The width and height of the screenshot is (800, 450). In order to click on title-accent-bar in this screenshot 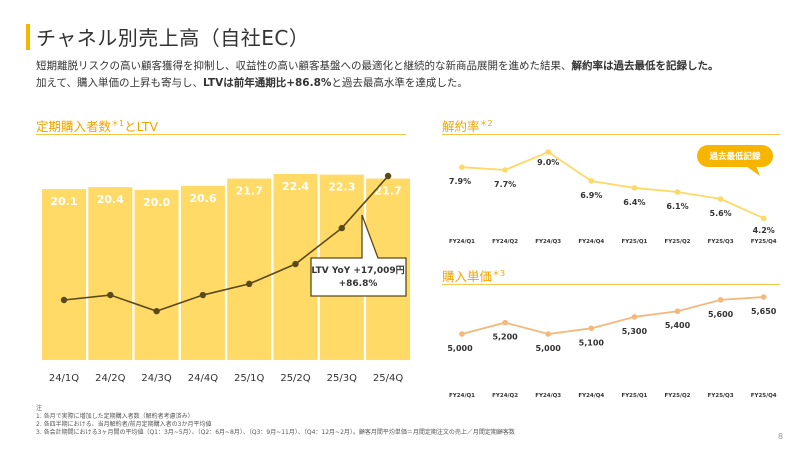, I will do `click(28, 37)`.